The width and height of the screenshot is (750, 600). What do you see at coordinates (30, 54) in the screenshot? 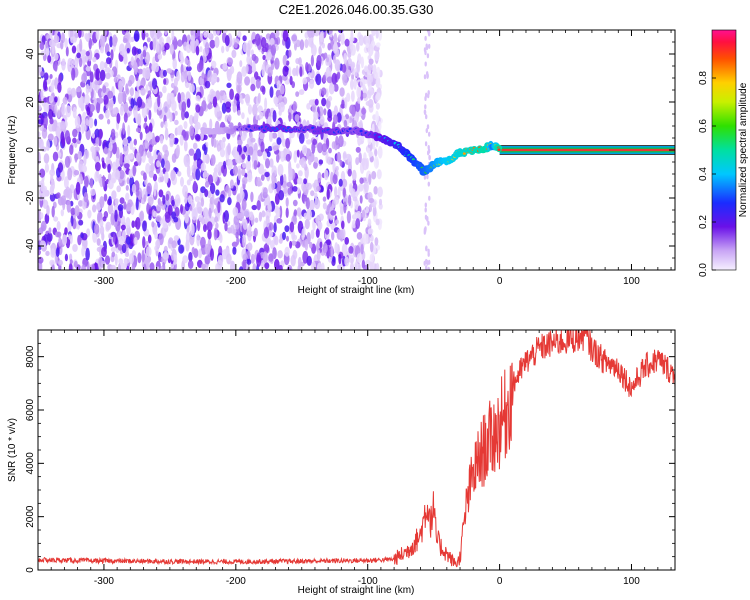
I see `y-tick-label: 40` at bounding box center [30, 54].